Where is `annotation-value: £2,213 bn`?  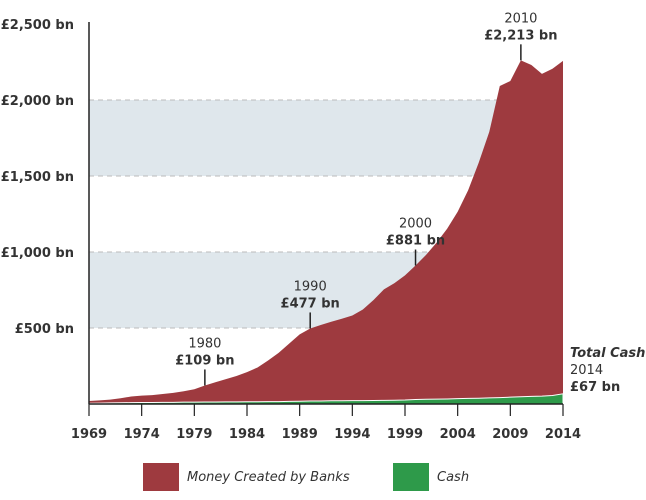
annotation-value: £2,213 bn is located at coordinates (520, 35).